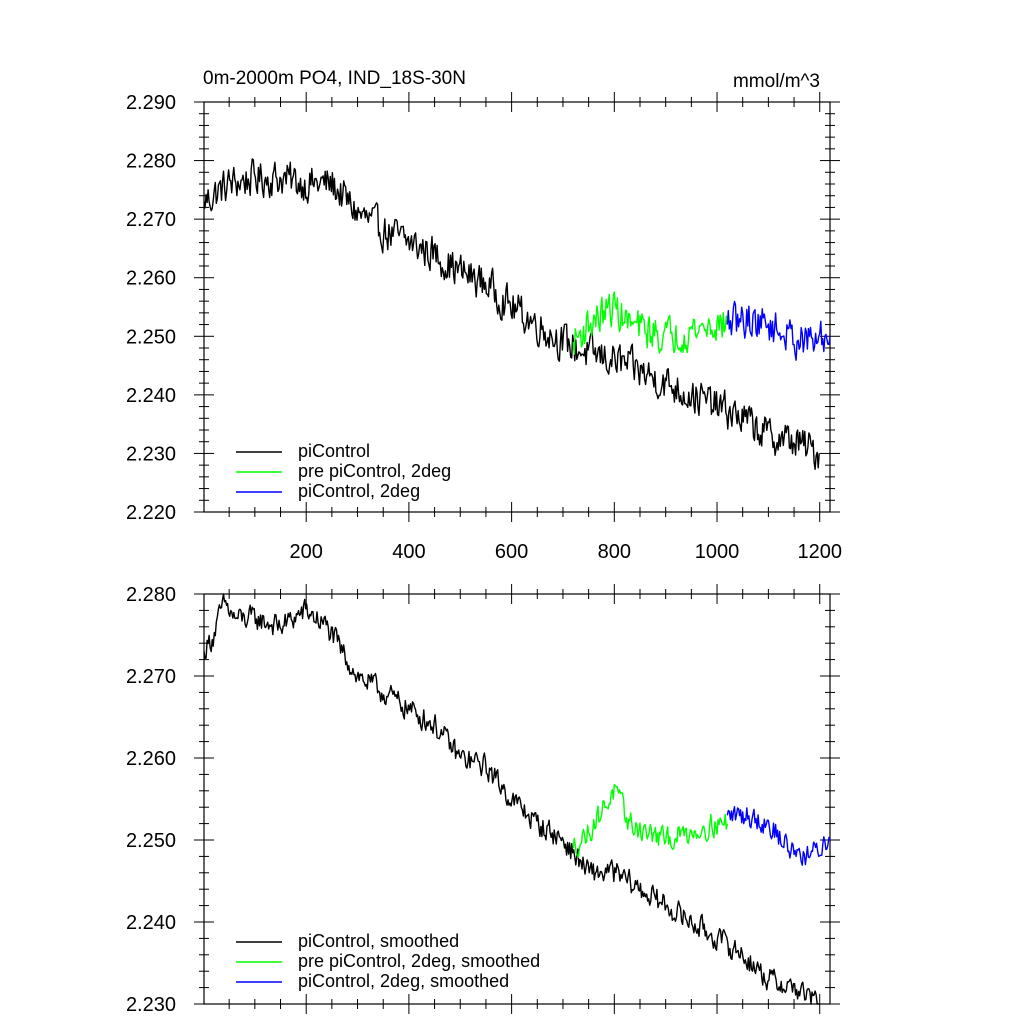  Describe the element at coordinates (776, 81) in the screenshot. I see `units-label: mmol/m^3` at that location.